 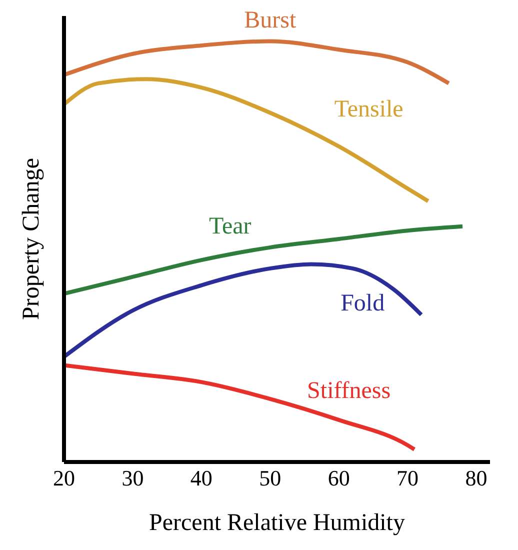 I want to click on series-label: Tear, so click(x=230, y=226).